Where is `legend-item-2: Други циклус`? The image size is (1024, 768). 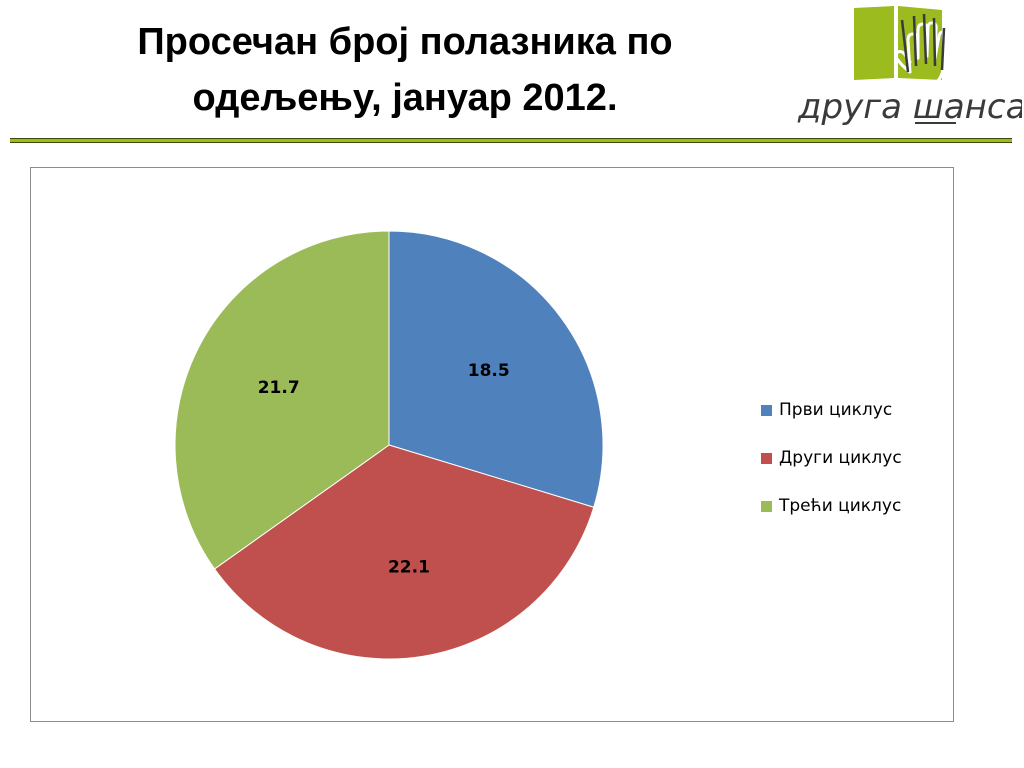
legend-item-2: Други циклус is located at coordinates (856, 458).